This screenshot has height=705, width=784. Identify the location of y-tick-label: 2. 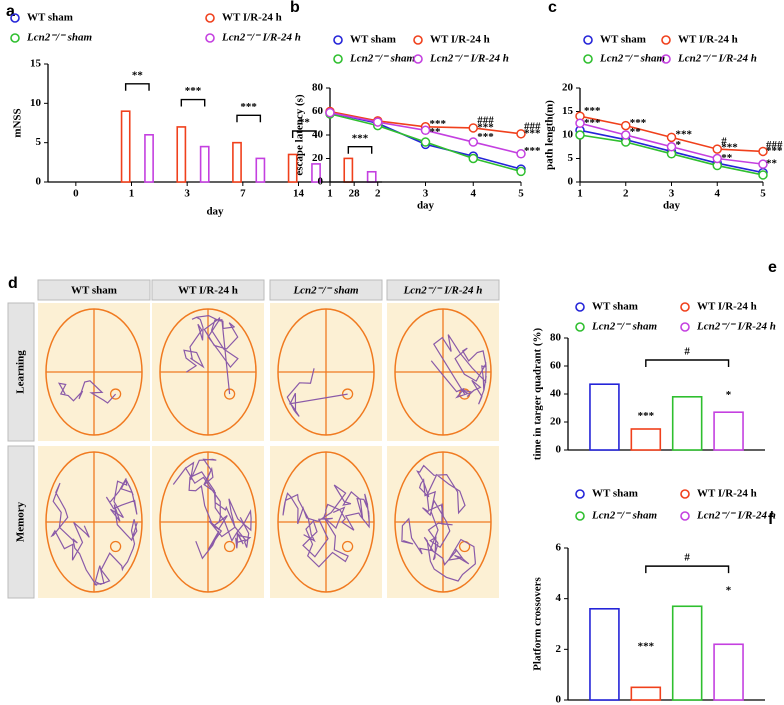
(559, 649).